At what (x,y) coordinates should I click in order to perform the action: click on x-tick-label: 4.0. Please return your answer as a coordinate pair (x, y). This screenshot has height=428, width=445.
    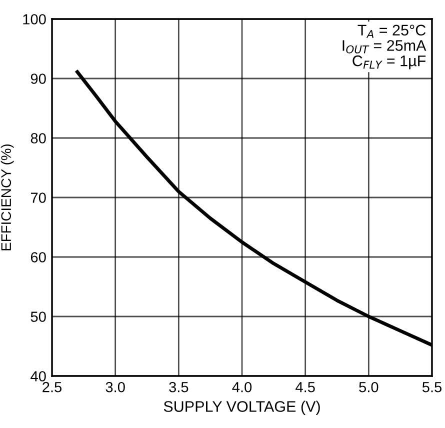
    Looking at the image, I should click on (242, 387).